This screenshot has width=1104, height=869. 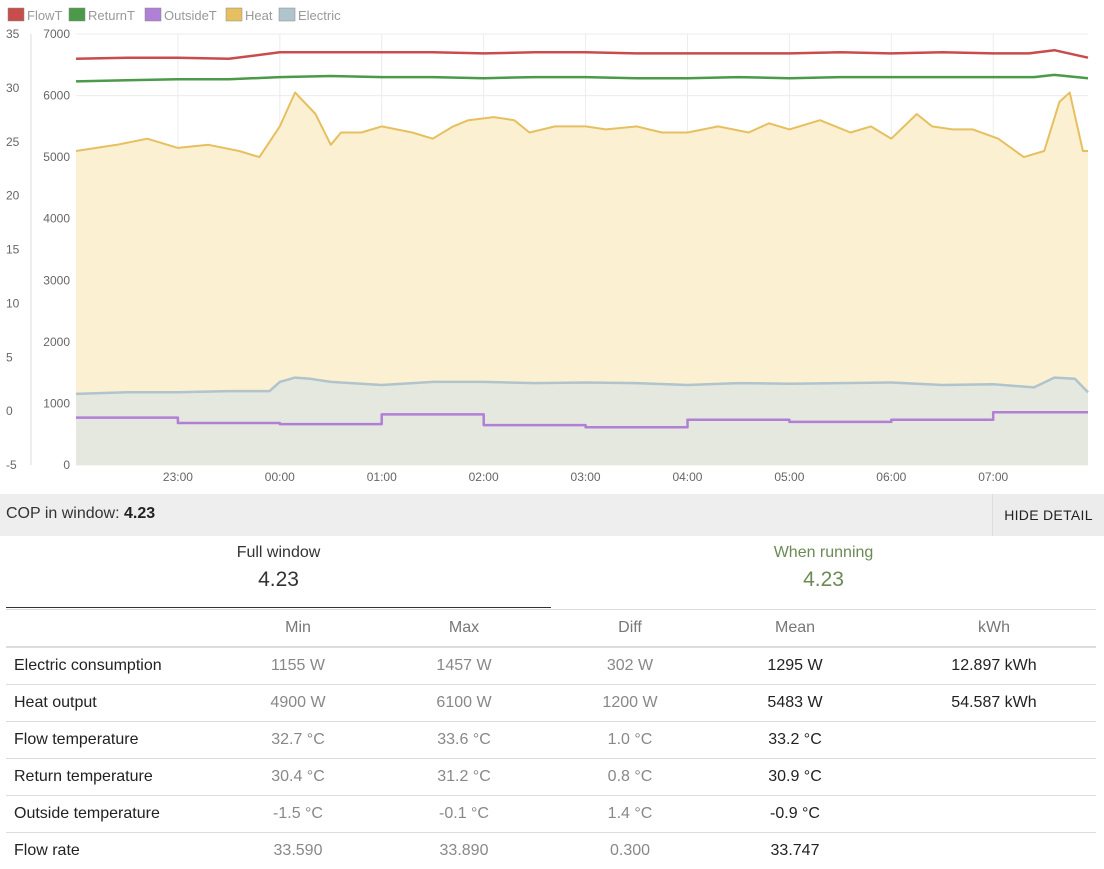 I want to click on y-temp-tick-label: -5, so click(x=11, y=465).